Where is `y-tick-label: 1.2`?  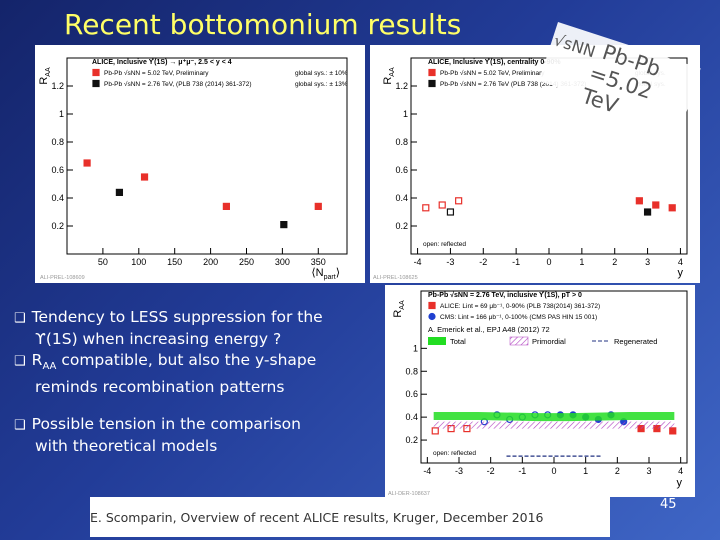 y-tick-label: 1.2 is located at coordinates (57, 86).